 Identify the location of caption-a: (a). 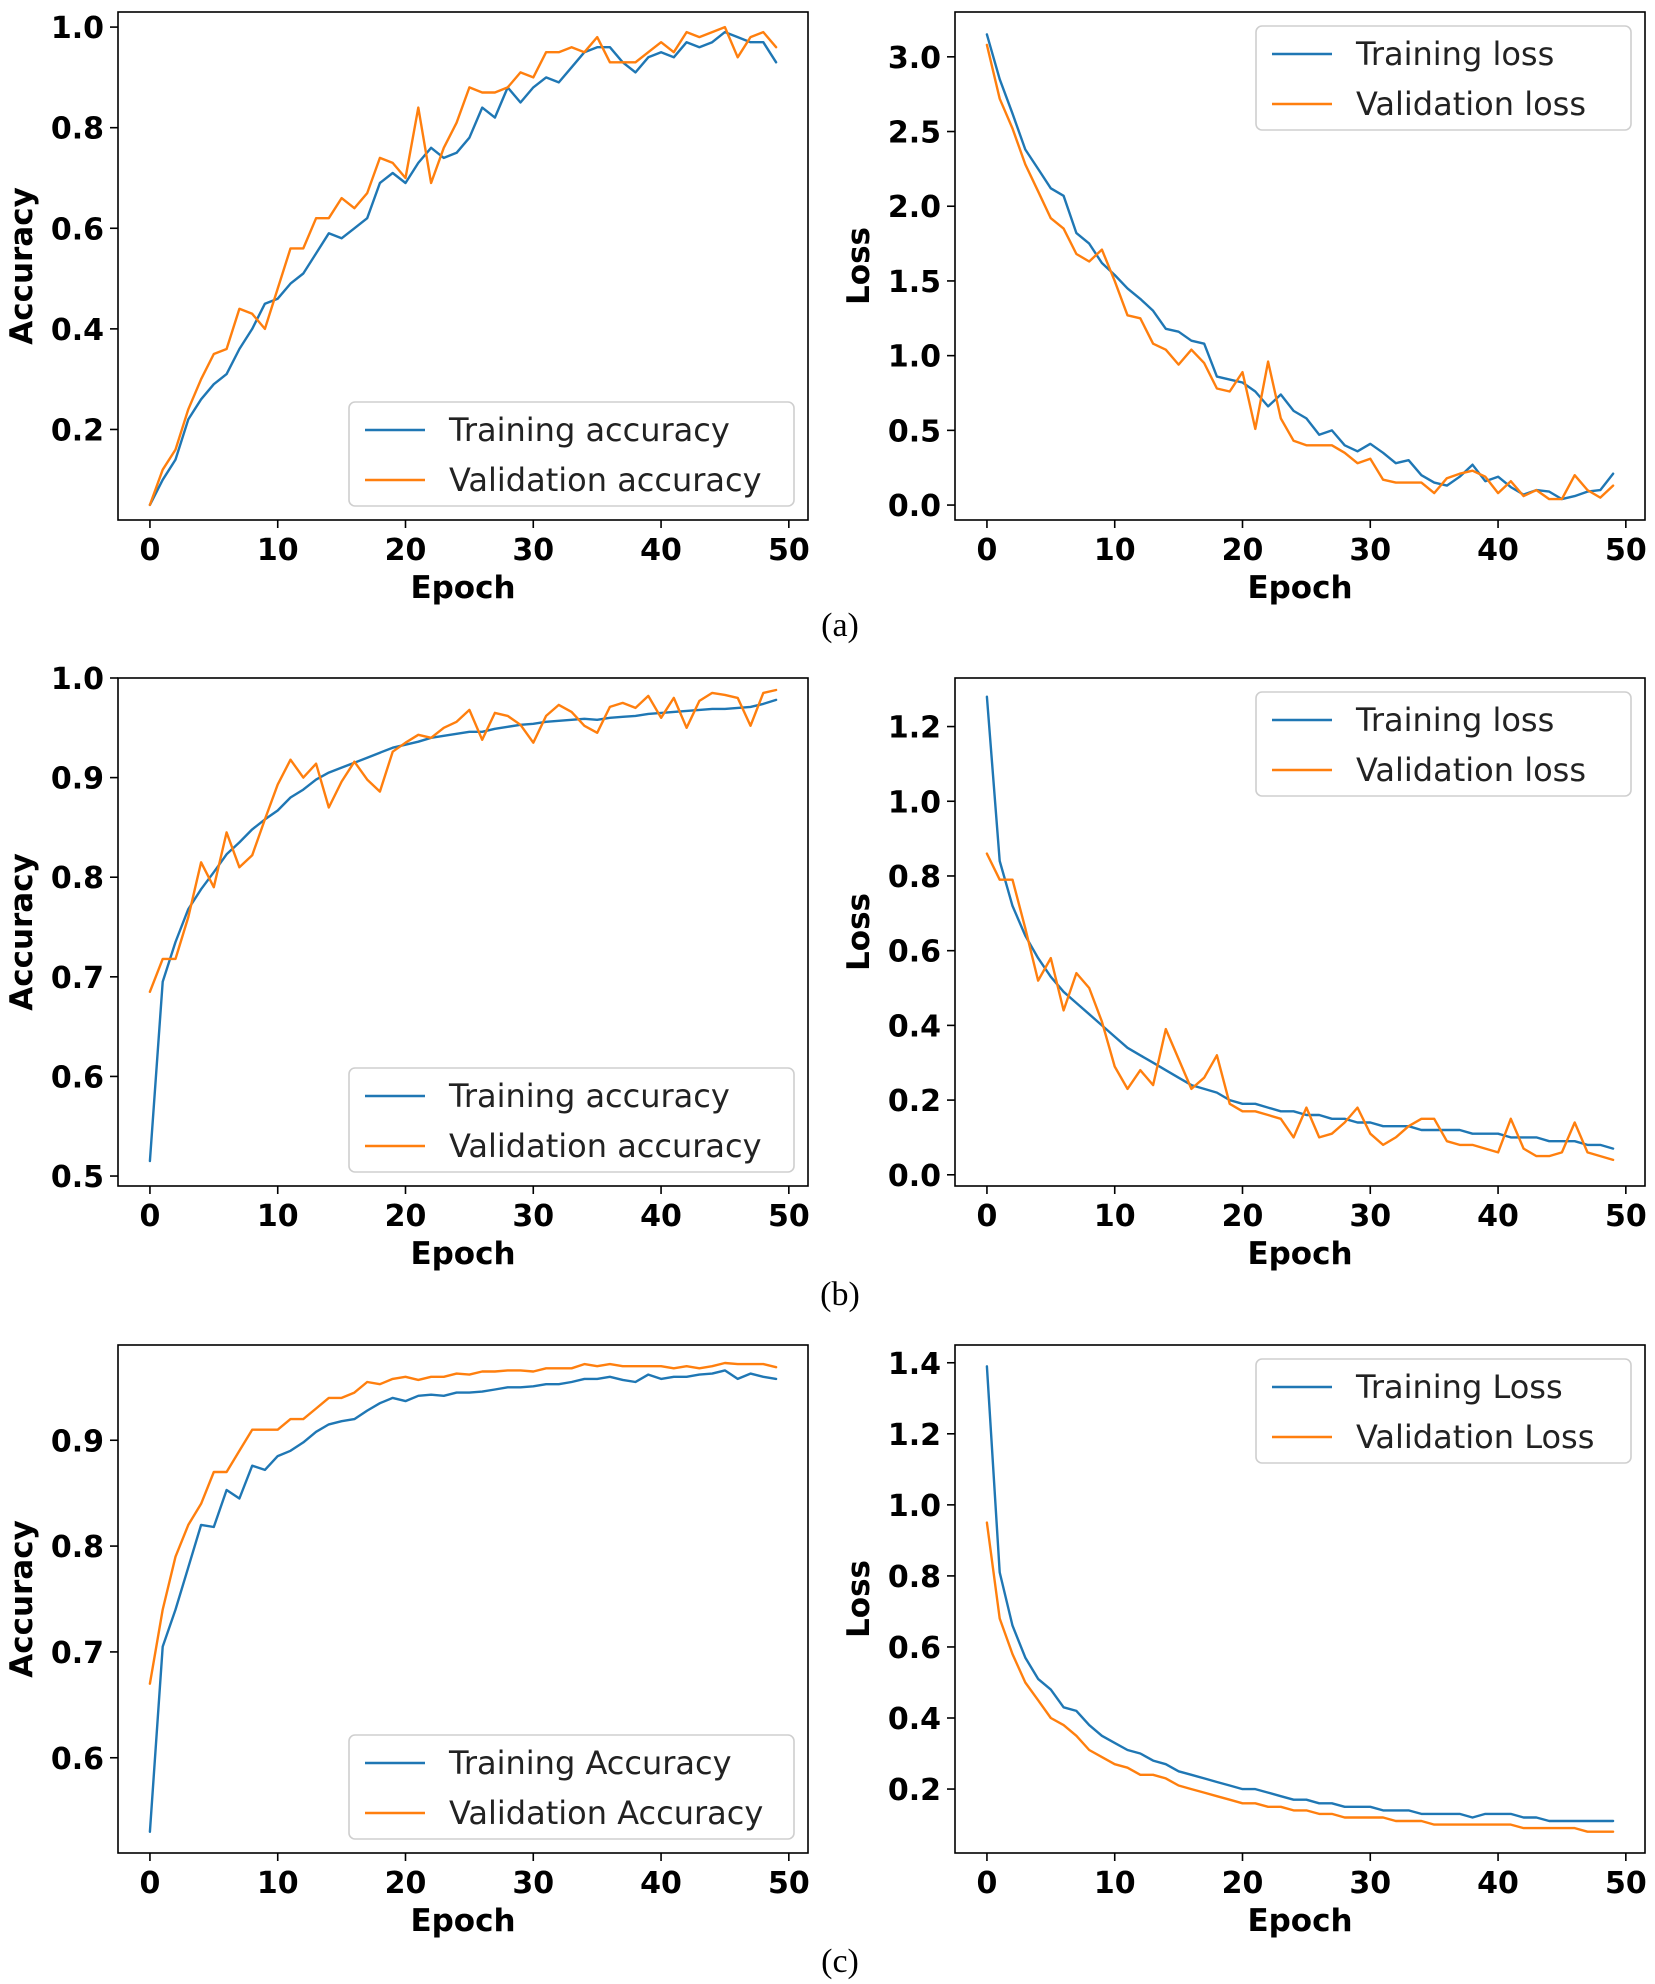
(840, 625).